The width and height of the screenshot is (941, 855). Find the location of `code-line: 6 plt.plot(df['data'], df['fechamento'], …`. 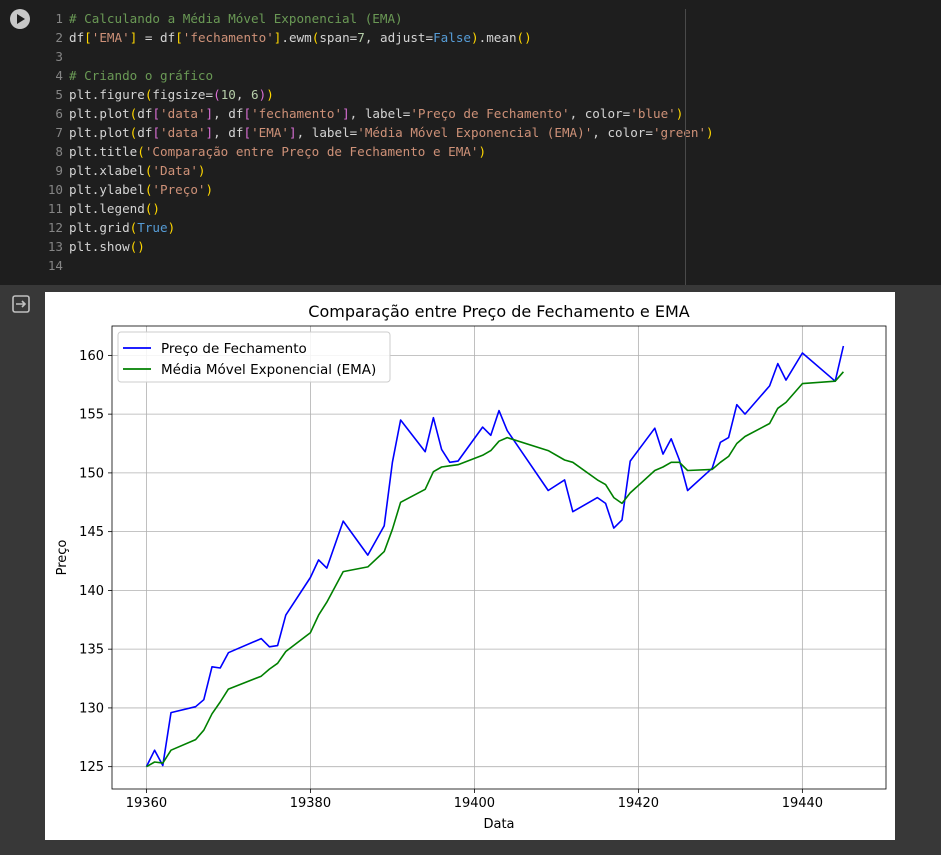

code-line: 6 plt.plot(df['data'], df['fechamento'], … is located at coordinates (362, 113).